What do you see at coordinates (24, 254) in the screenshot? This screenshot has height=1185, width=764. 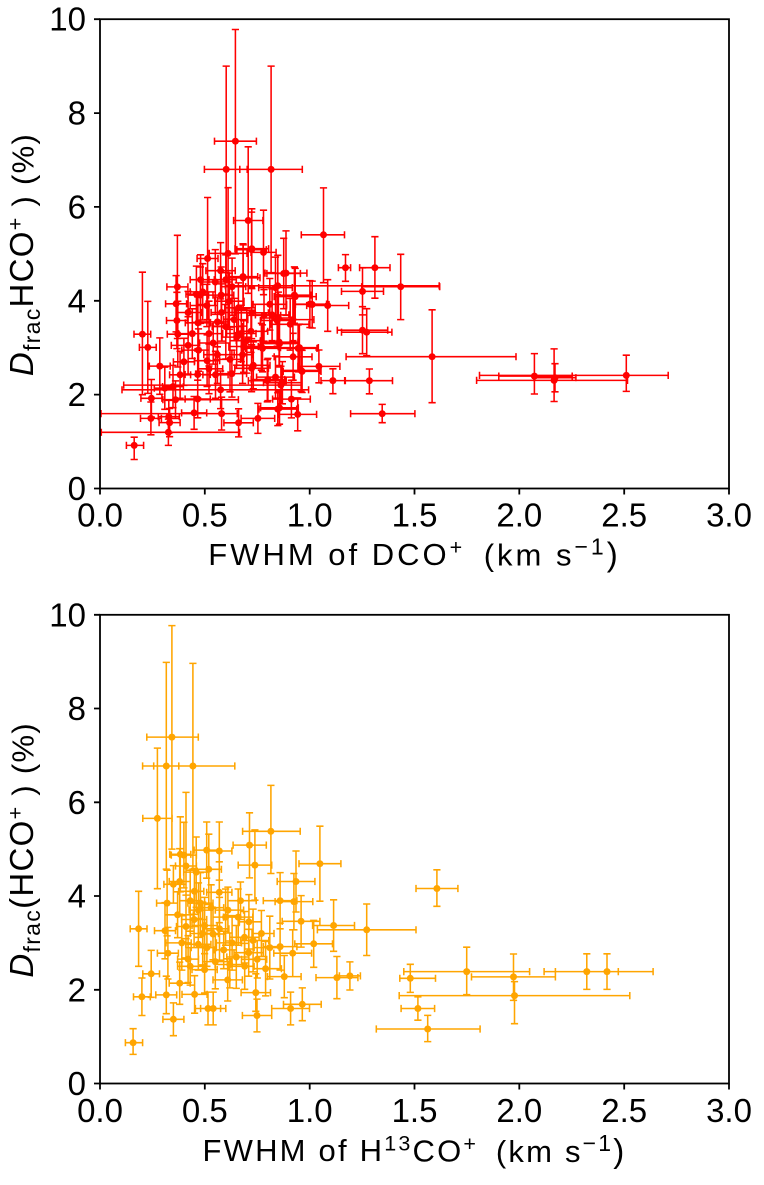 I see `svg-text: DfracHCO+ ) (%)` at bounding box center [24, 254].